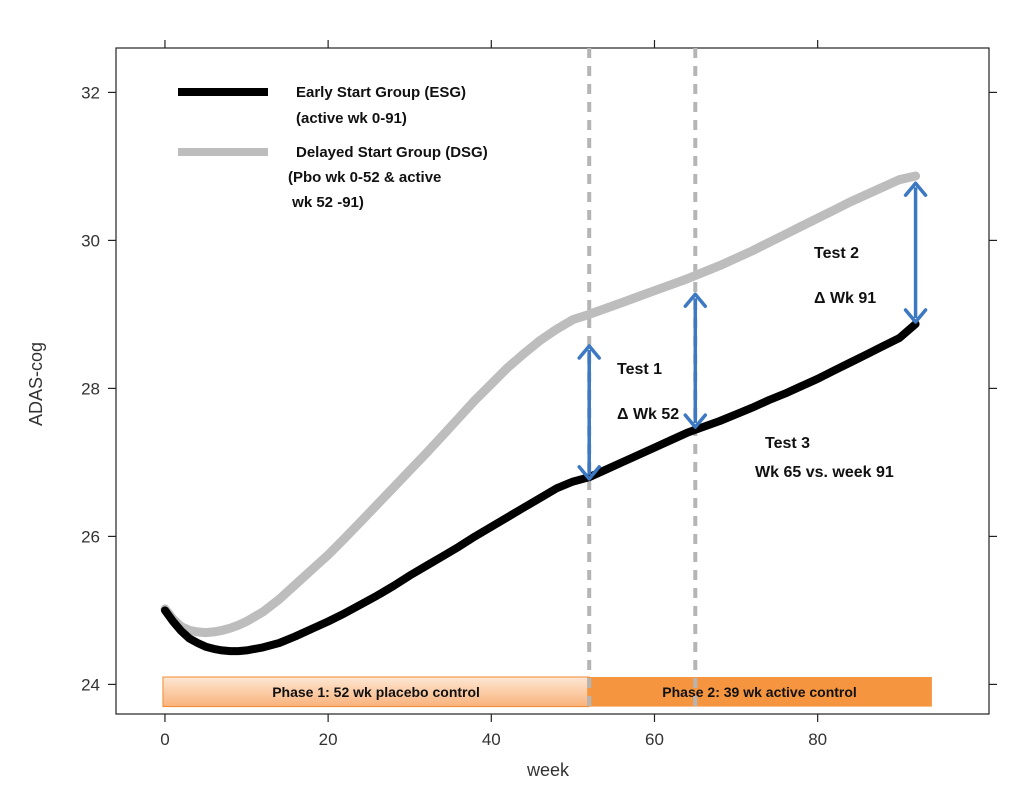 The width and height of the screenshot is (1016, 789). Describe the element at coordinates (381, 92) in the screenshot. I see `legend-label-esg: Early Start Group (ESG)` at that location.